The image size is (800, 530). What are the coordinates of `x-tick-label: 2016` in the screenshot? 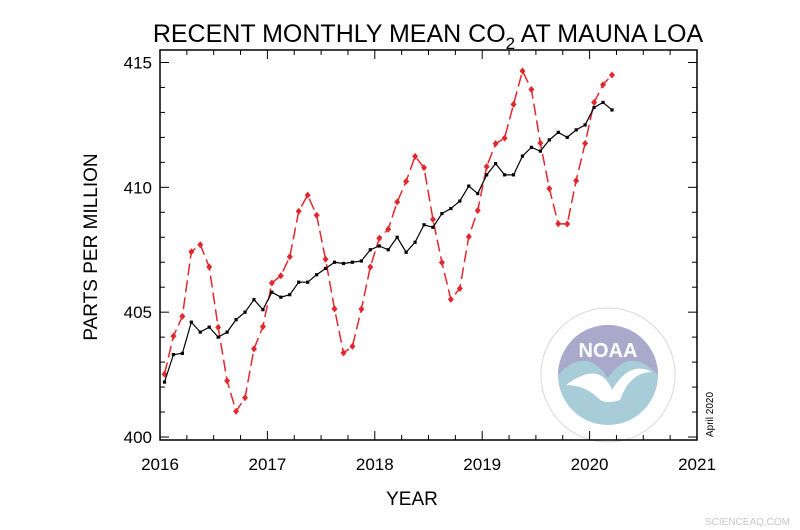 It's located at (160, 464).